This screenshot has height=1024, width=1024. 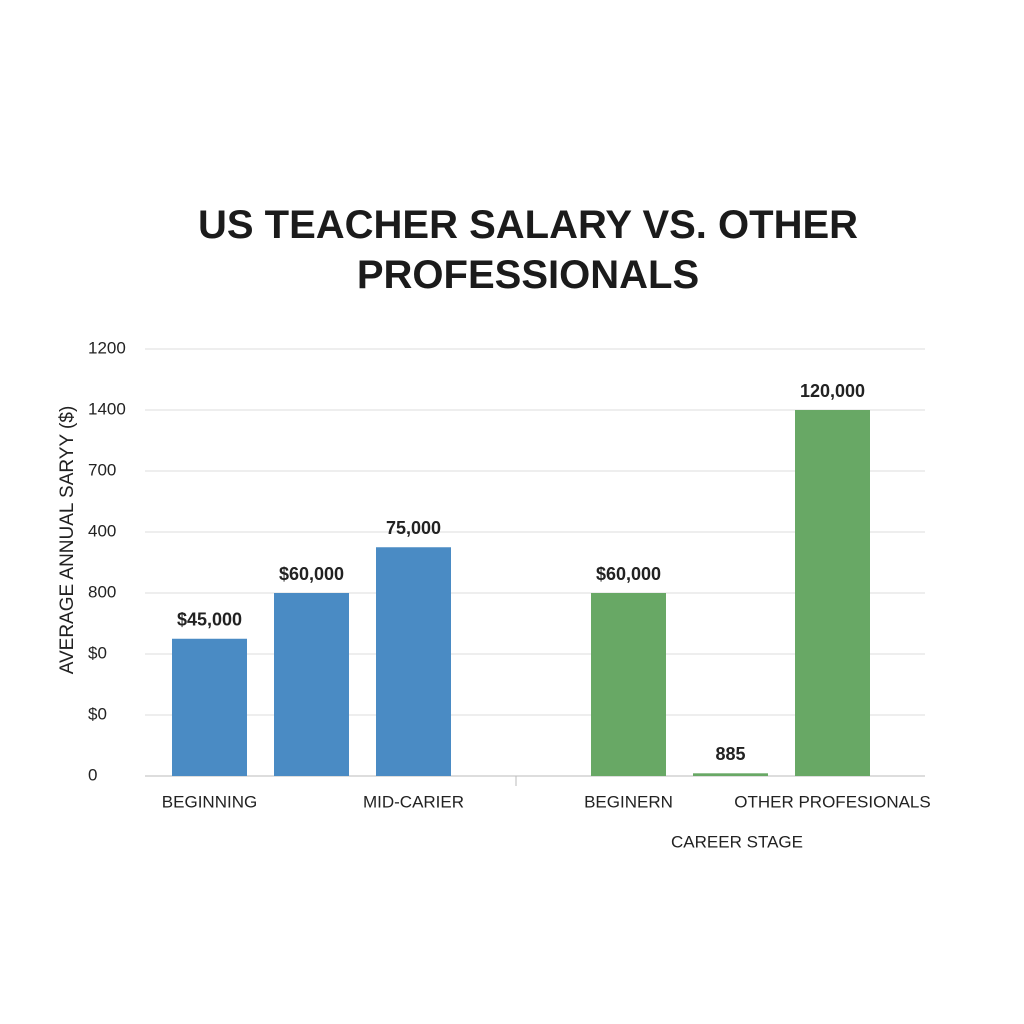 I want to click on value-label: 75,000, so click(x=413, y=528).